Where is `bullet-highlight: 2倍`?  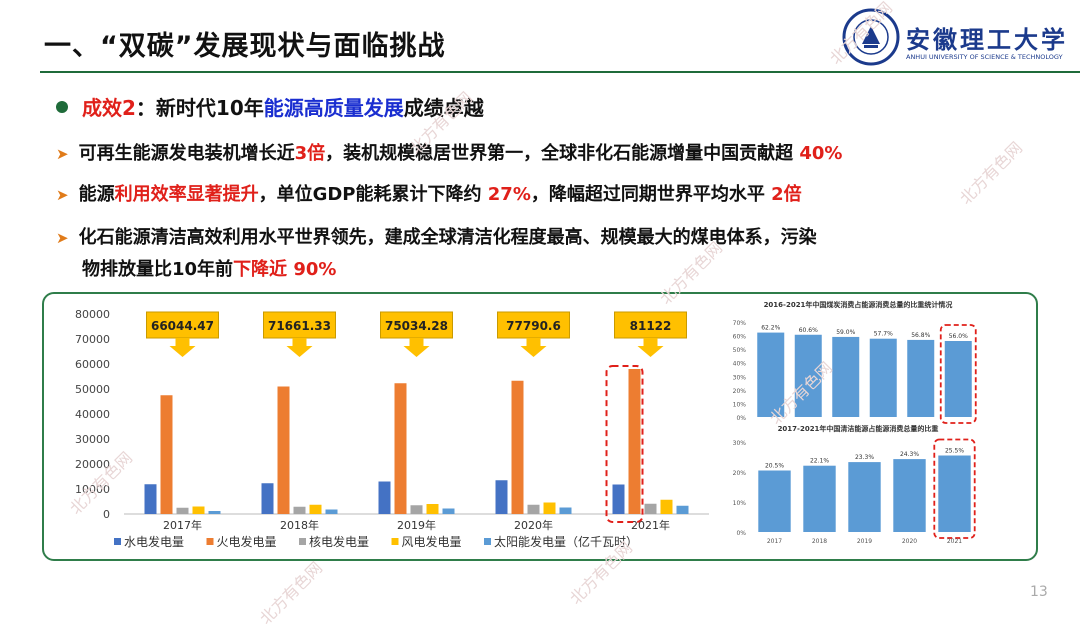 bullet-highlight: 2倍 is located at coordinates (786, 194).